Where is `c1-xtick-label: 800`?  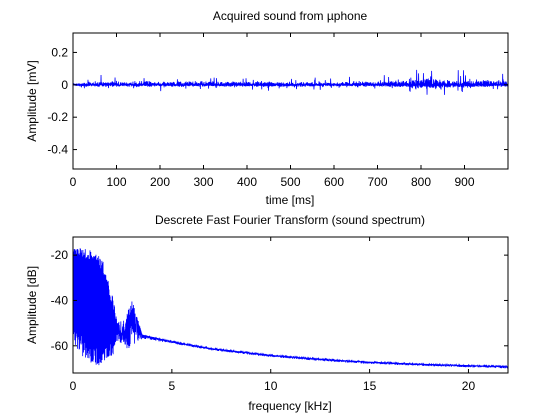
c1-xtick-label: 800 is located at coordinates (421, 182).